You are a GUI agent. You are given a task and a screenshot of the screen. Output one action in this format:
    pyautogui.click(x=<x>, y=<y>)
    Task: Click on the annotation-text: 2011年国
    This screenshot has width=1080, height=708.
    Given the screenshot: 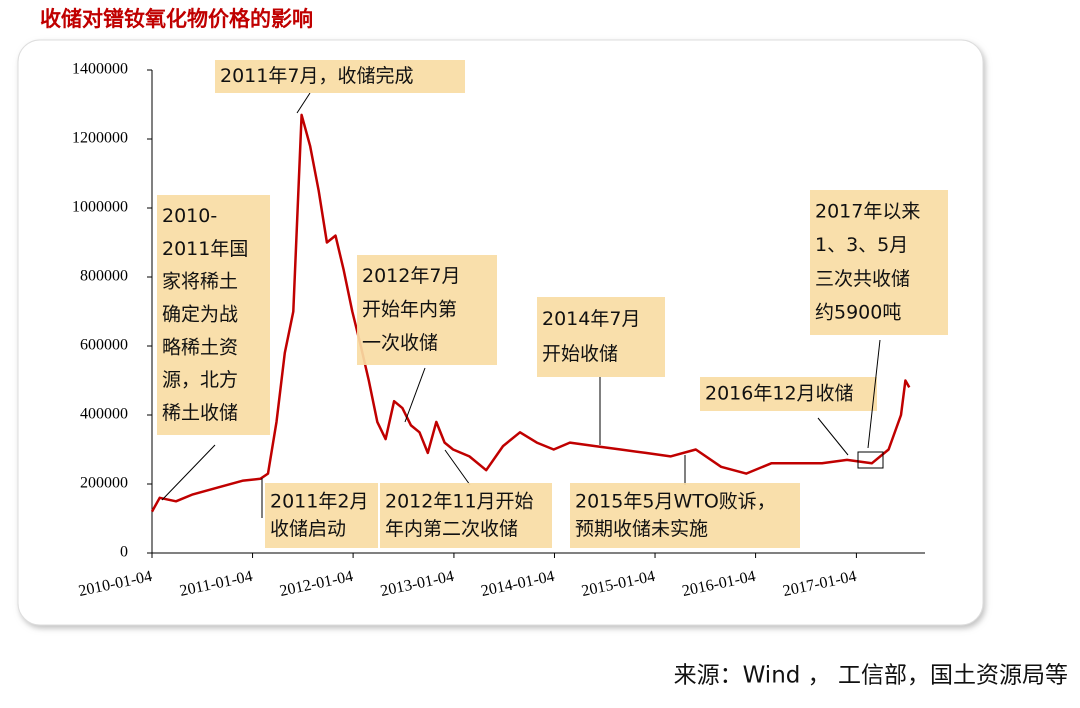 What is the action you would take?
    pyautogui.click(x=205, y=249)
    